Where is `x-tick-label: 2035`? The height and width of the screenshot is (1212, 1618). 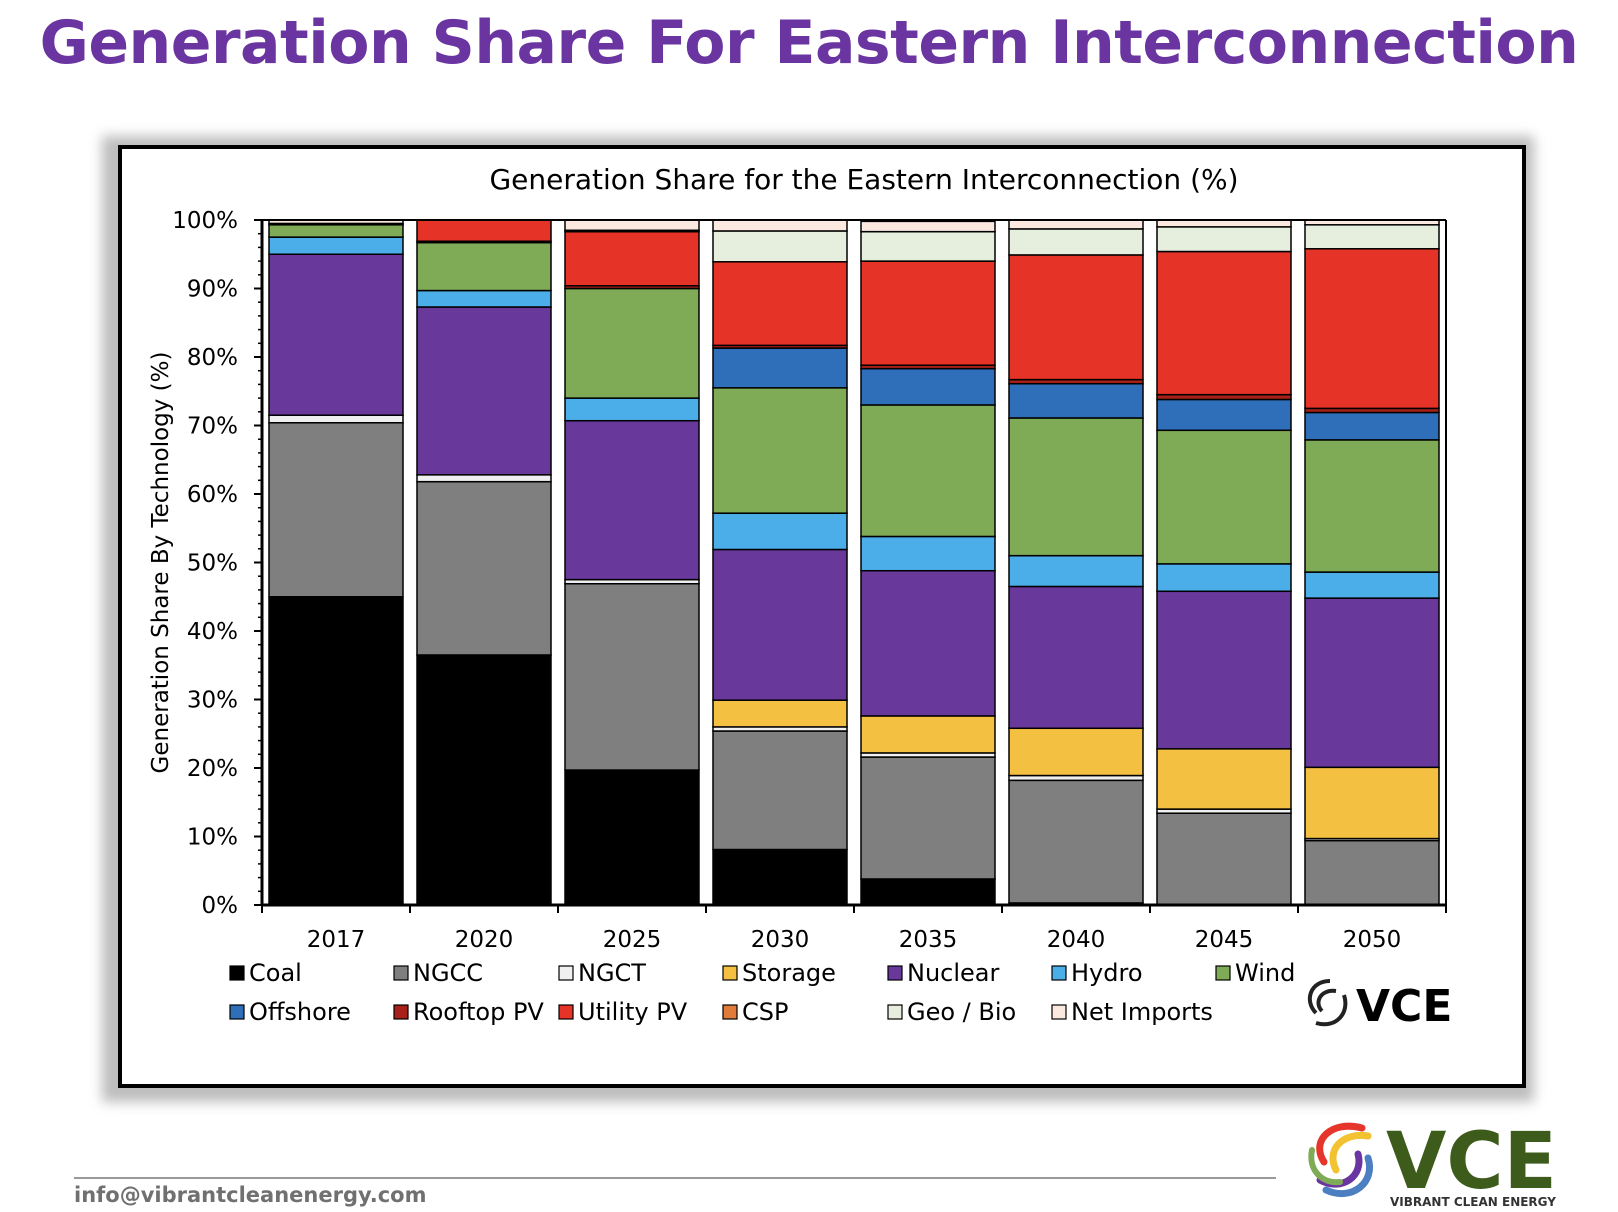 x-tick-label: 2035 is located at coordinates (928, 940).